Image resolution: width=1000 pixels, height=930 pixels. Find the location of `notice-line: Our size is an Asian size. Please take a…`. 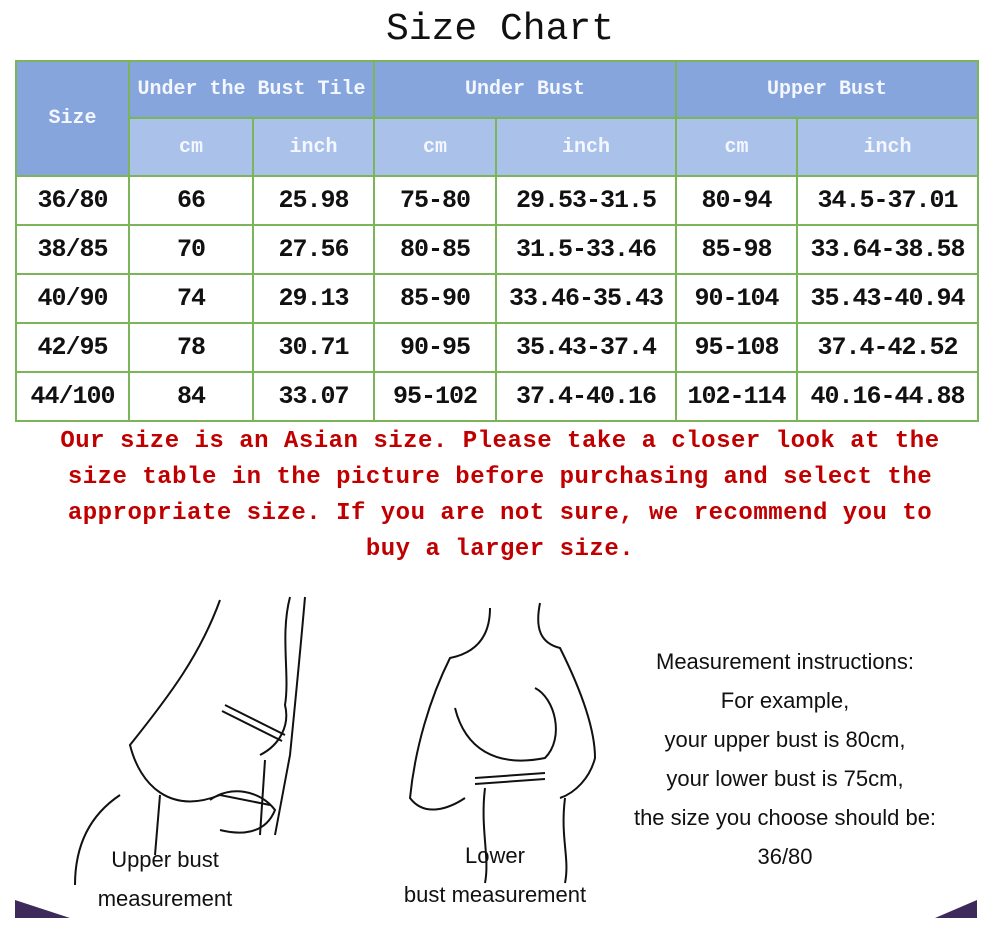

notice-line: Our size is an Asian size. Please take a… is located at coordinates (500, 441).